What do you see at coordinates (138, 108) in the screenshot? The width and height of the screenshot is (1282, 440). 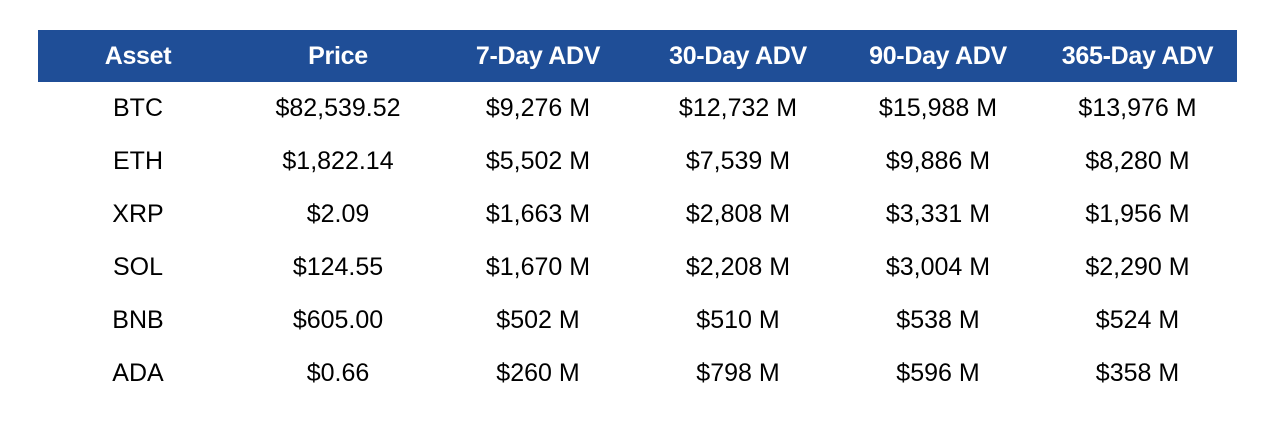 I see `asset-cell: BTC` at bounding box center [138, 108].